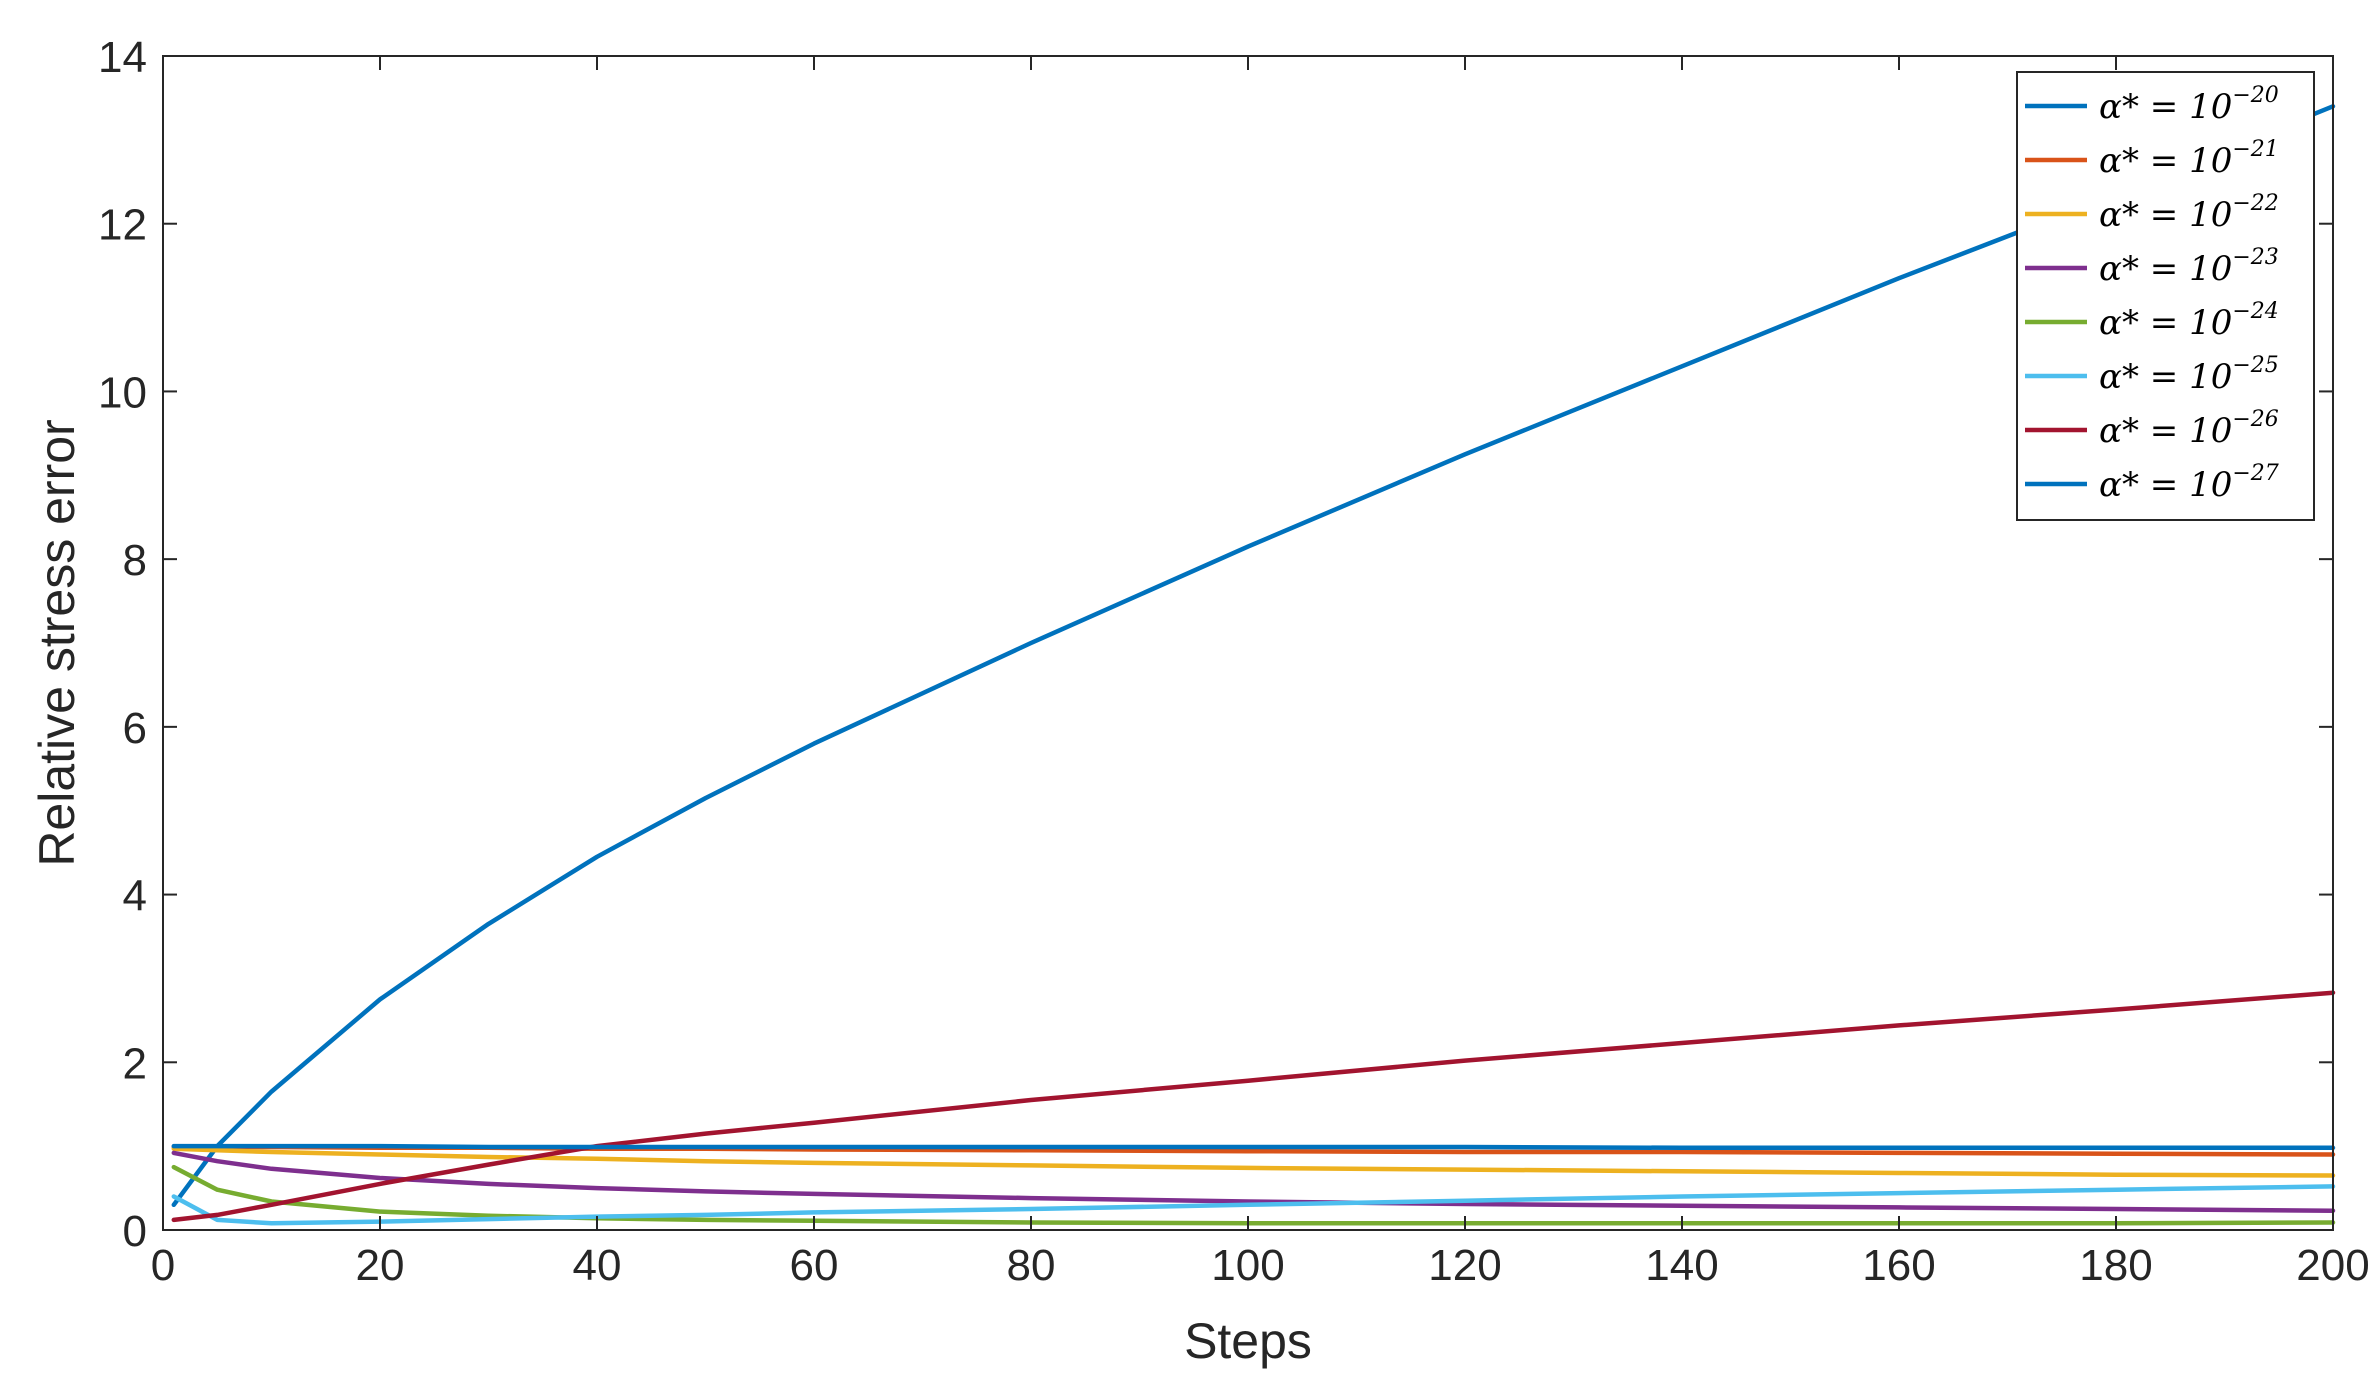  What do you see at coordinates (2255, 311) in the screenshot?
I see `legend-entry-exponent: −24` at bounding box center [2255, 311].